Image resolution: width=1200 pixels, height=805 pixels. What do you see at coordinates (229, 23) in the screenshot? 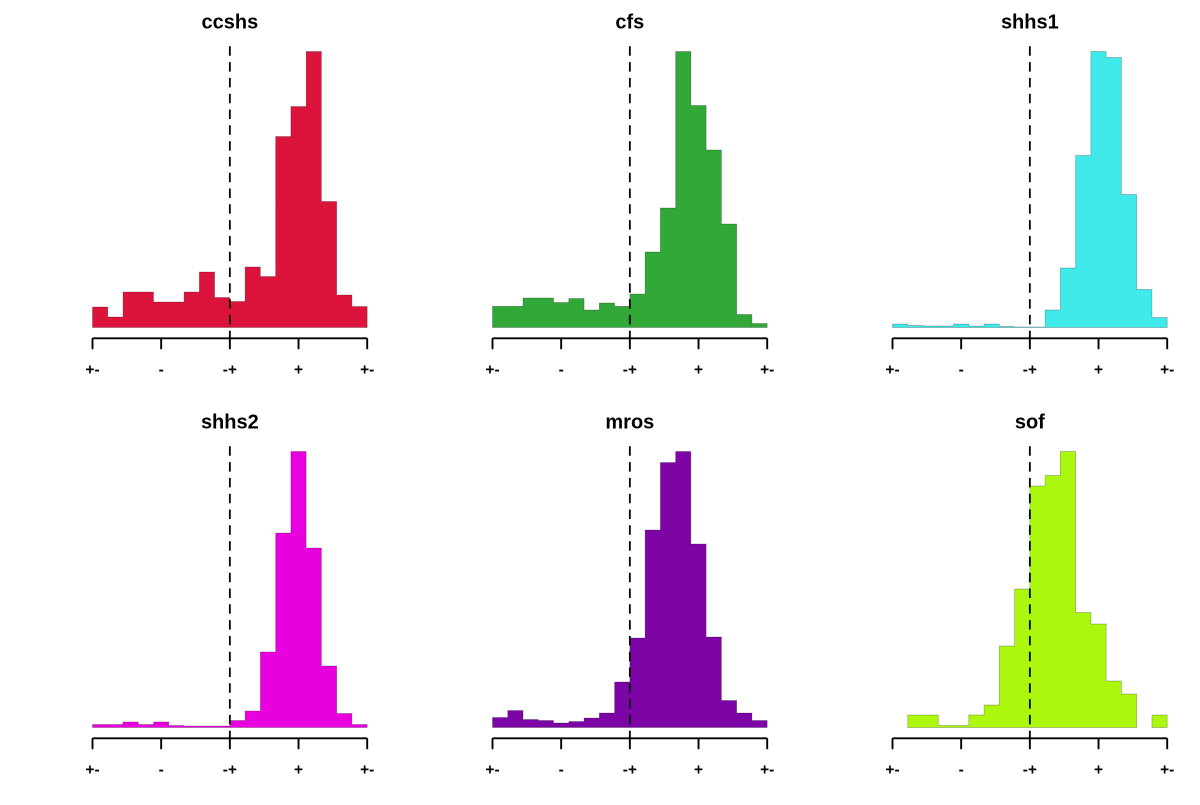
I see `svg-text: ccshs` at bounding box center [229, 23].